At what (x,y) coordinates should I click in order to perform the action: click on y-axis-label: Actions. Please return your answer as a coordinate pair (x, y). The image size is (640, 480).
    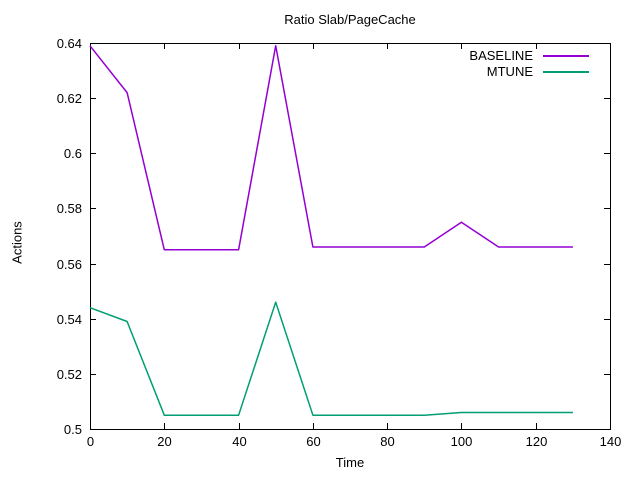
    Looking at the image, I should click on (17, 242).